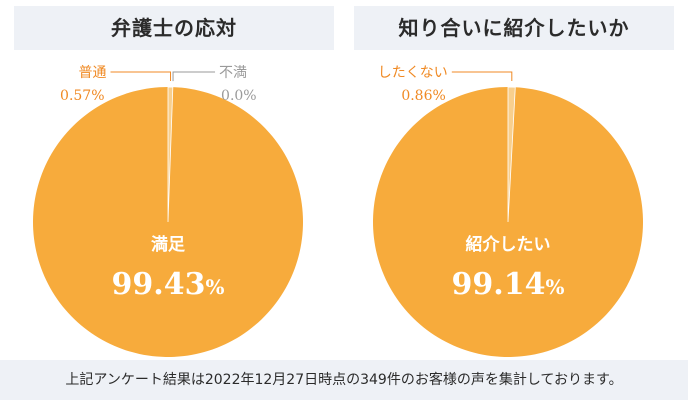 The height and width of the screenshot is (400, 688). What do you see at coordinates (93, 73) in the screenshot?
I see `callout-label-1: 普通` at bounding box center [93, 73].